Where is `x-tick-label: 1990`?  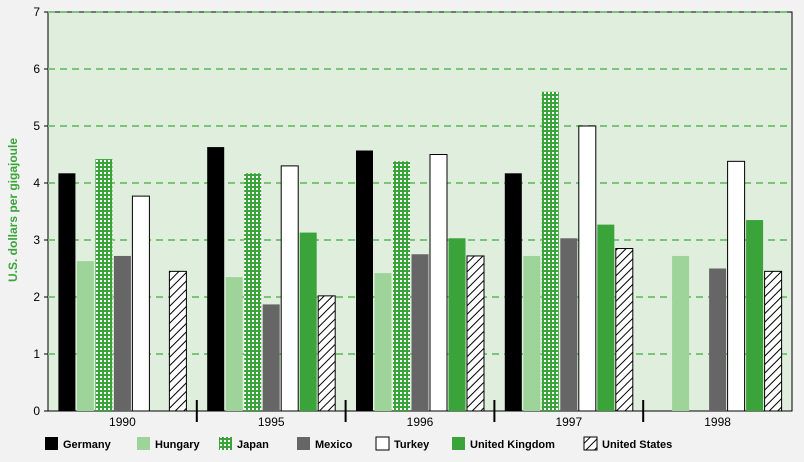
x-tick-label: 1990 is located at coordinates (122, 422).